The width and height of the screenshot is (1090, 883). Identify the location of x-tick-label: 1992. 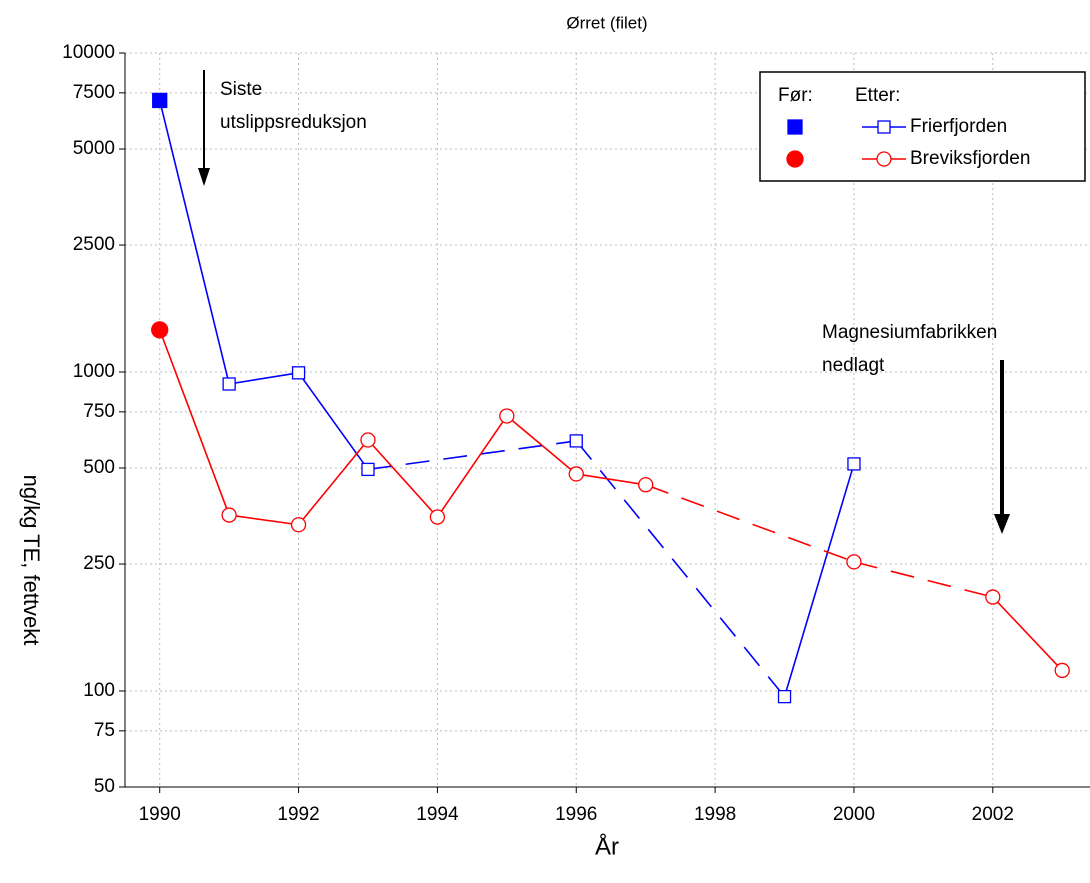
(298, 814).